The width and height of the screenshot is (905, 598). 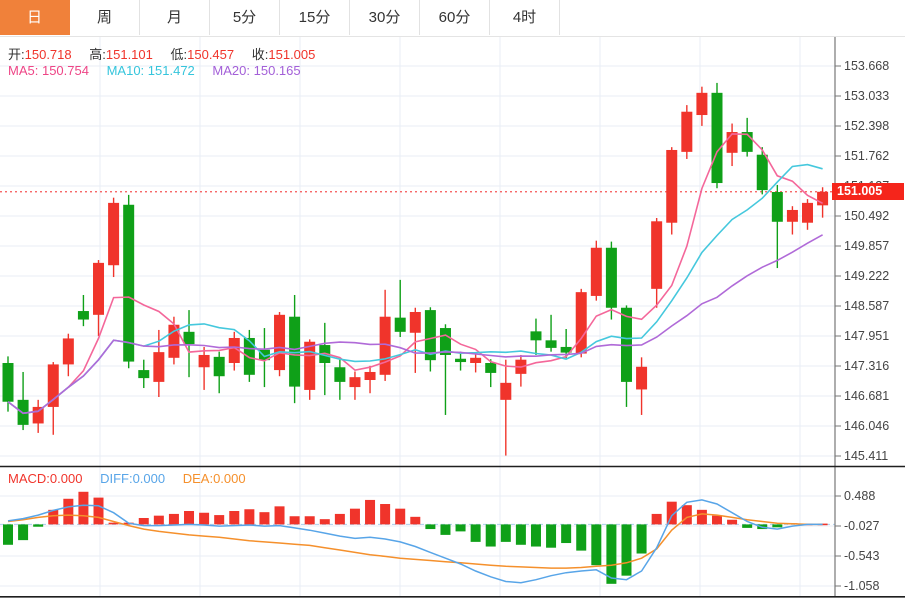 I want to click on tab-month: 月, so click(x=175, y=17).